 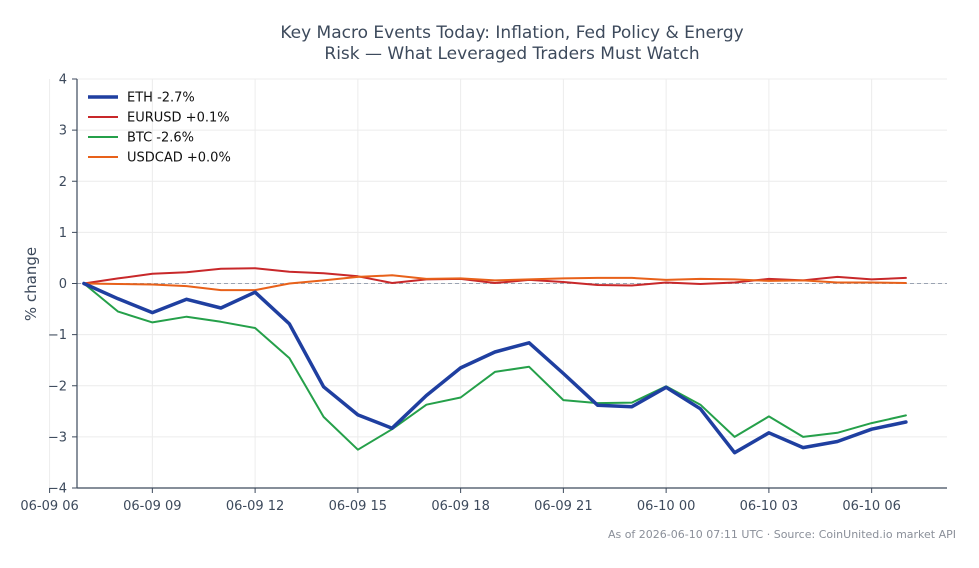 I want to click on x-tick-label: 06-09 18, so click(x=460, y=506).